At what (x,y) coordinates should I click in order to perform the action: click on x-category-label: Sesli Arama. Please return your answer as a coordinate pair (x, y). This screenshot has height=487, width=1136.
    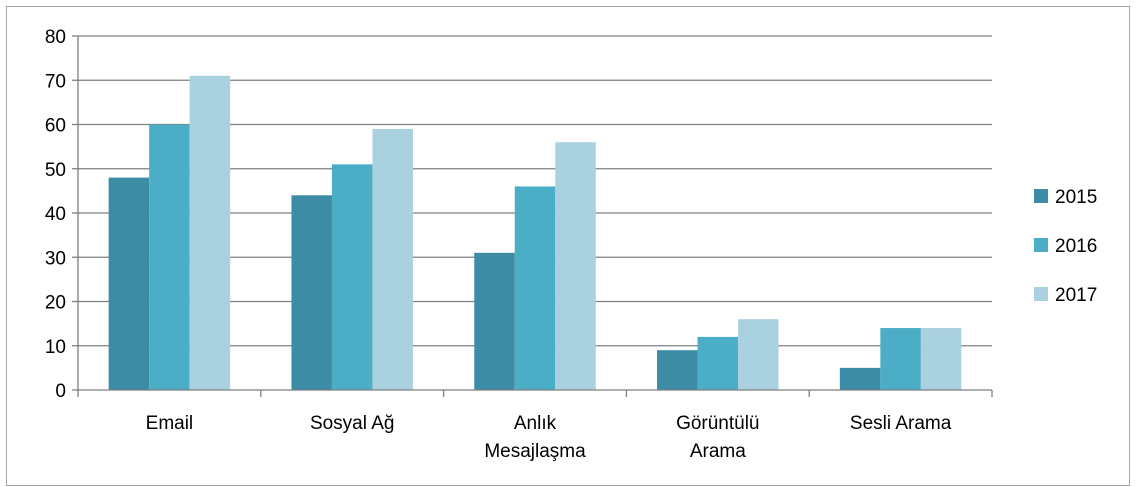
    Looking at the image, I should click on (901, 423).